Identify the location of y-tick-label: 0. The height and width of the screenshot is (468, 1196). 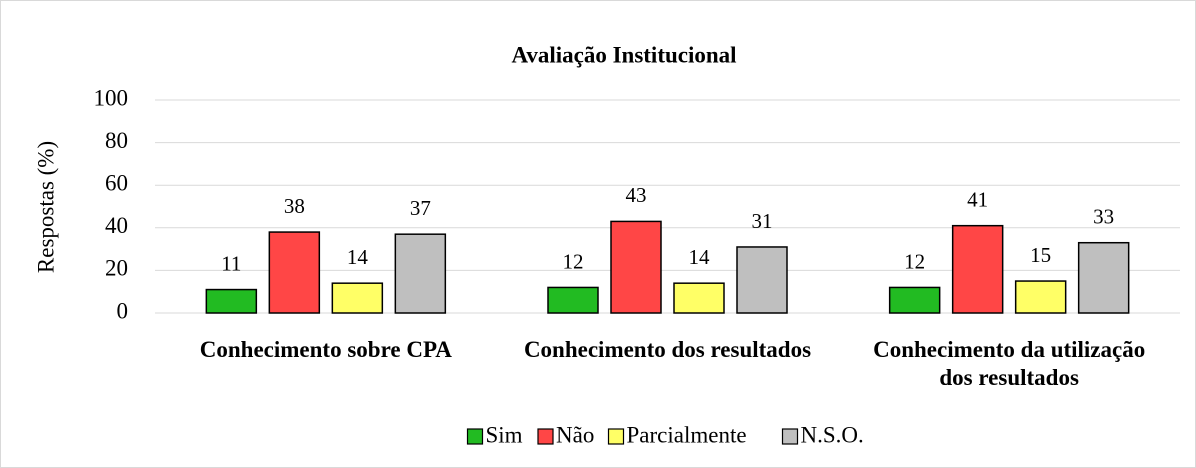
(123, 310).